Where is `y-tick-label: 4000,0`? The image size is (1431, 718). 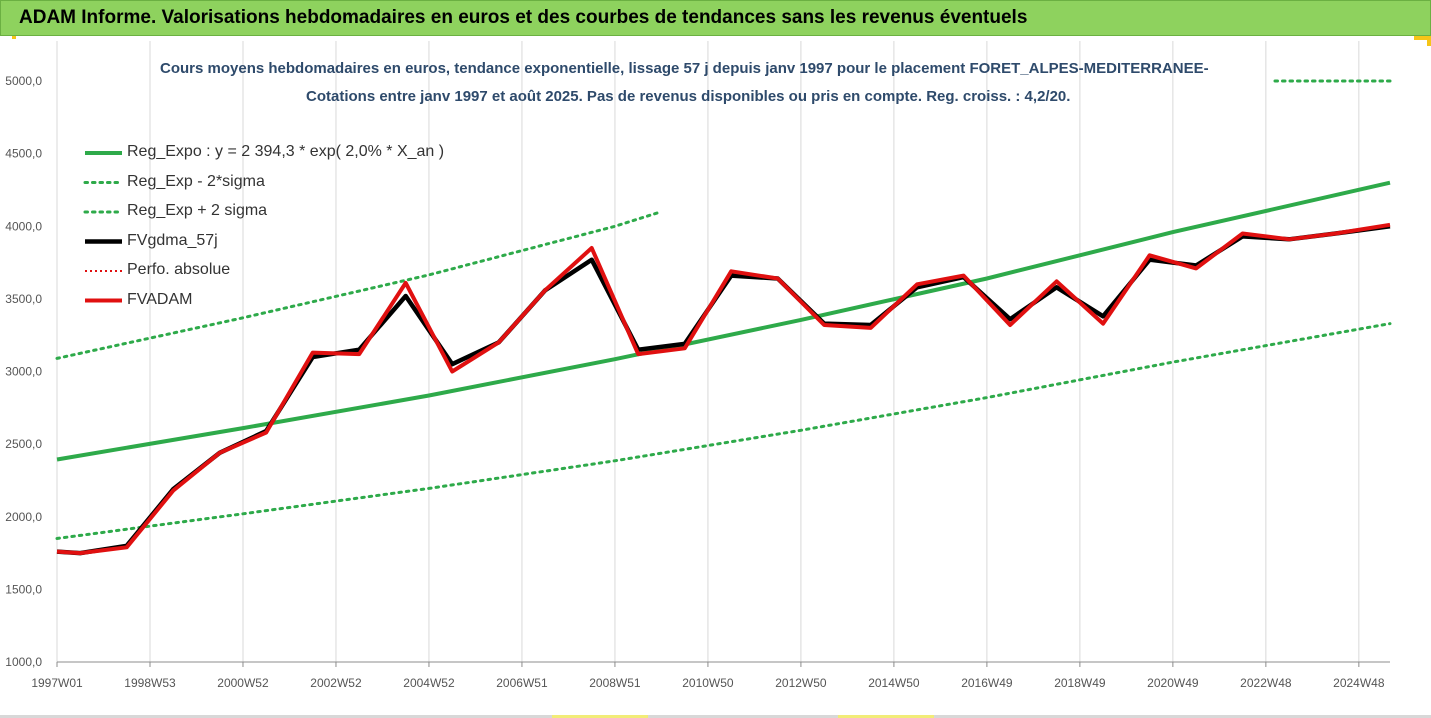 y-tick-label: 4000,0 is located at coordinates (23, 226).